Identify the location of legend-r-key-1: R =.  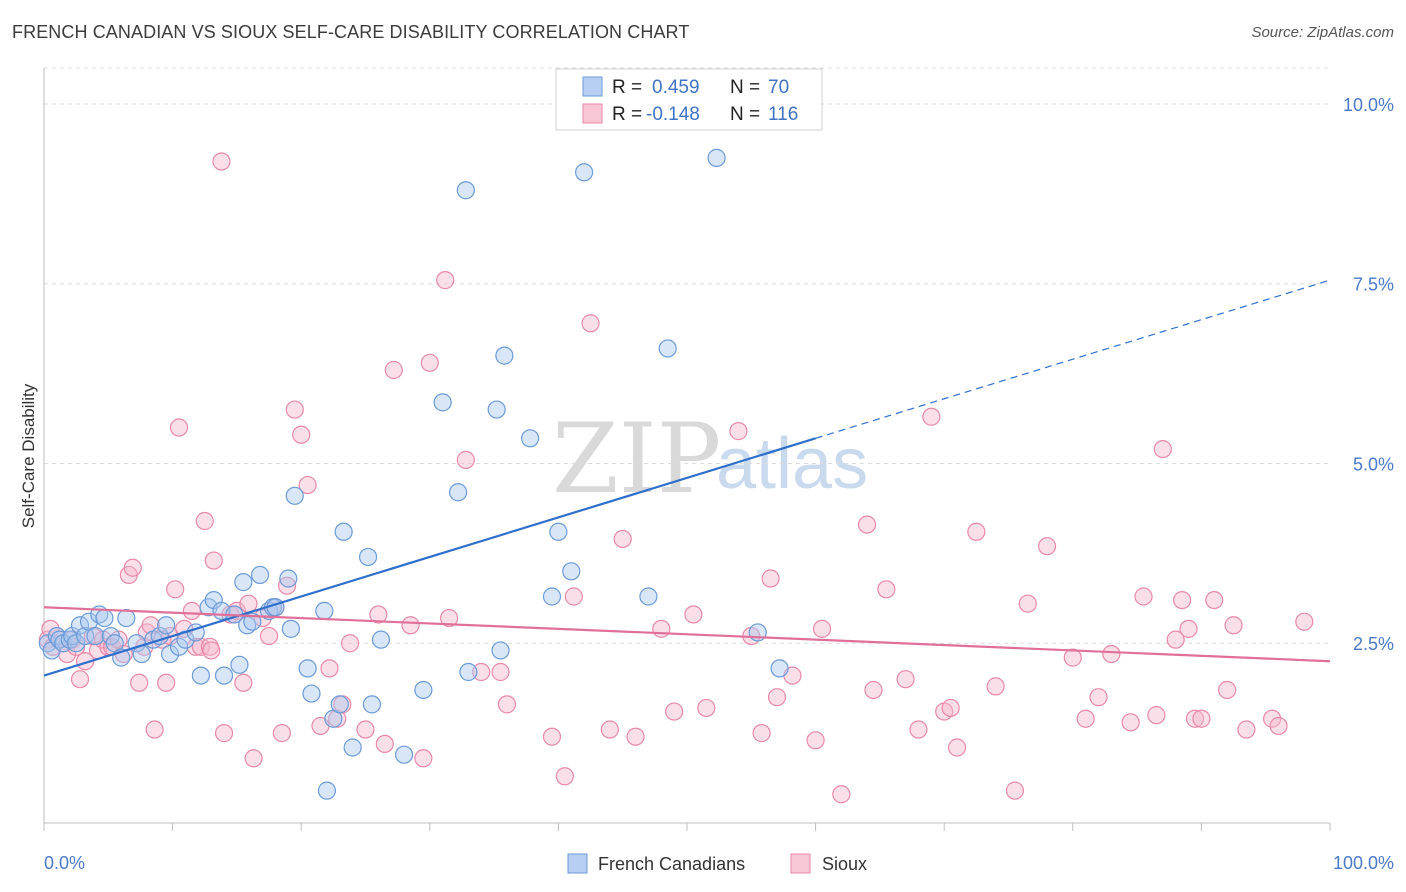
(627, 87).